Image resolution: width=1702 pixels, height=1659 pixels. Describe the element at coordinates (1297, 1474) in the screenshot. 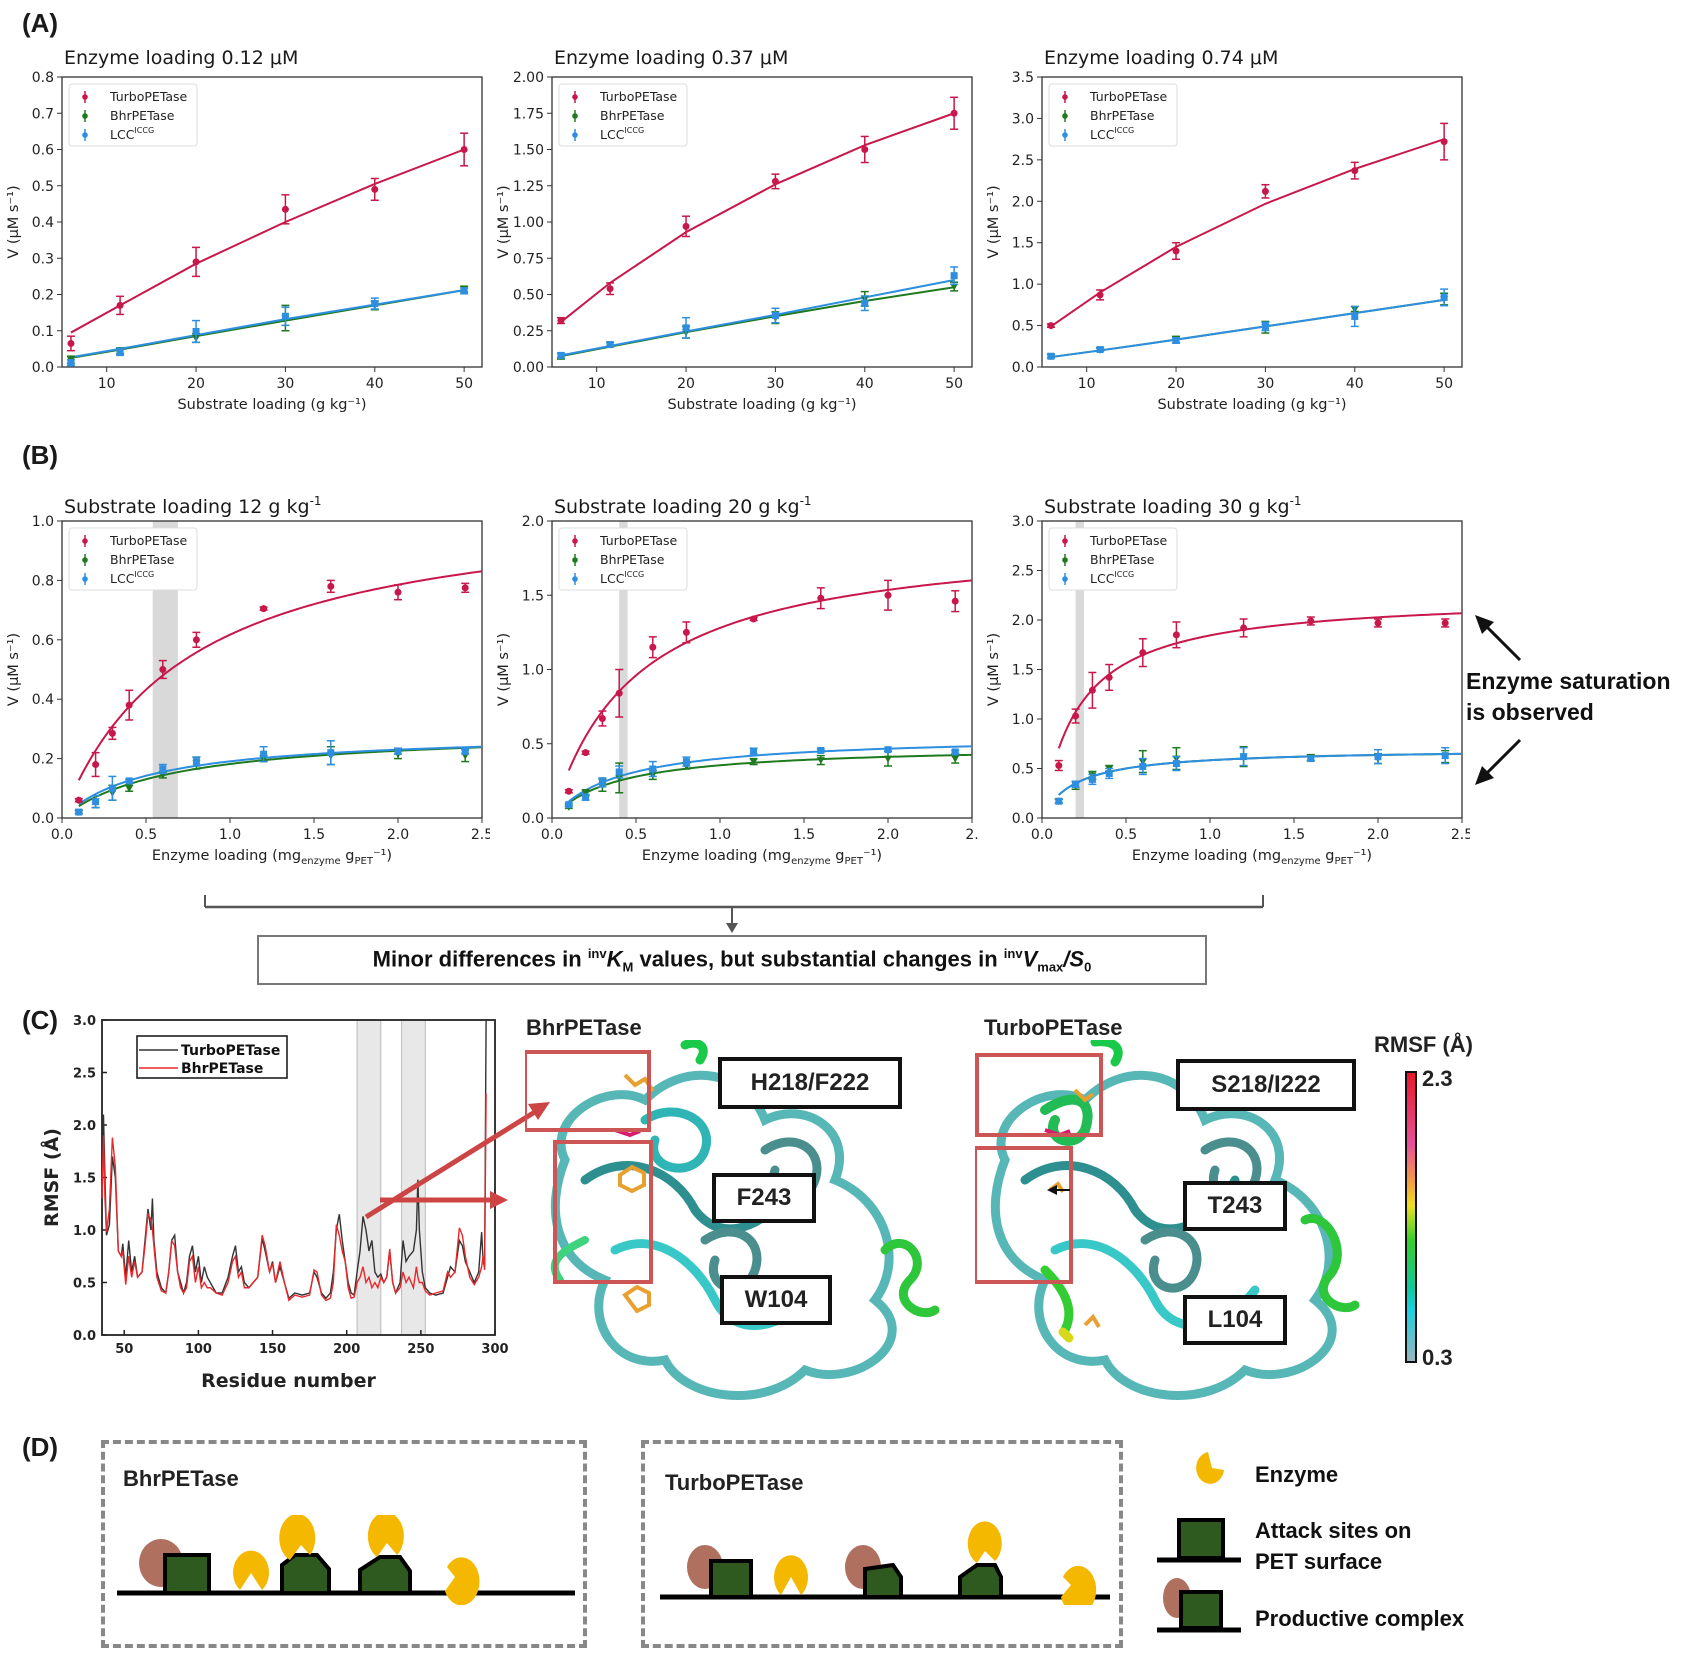

I see `legend-enzyme-label: Enzyme` at that location.